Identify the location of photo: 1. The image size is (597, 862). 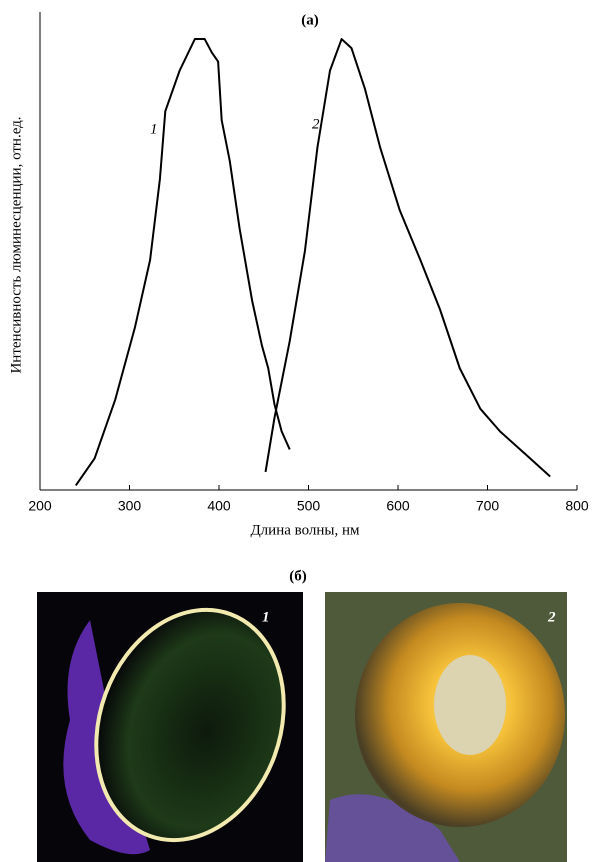
(170, 727).